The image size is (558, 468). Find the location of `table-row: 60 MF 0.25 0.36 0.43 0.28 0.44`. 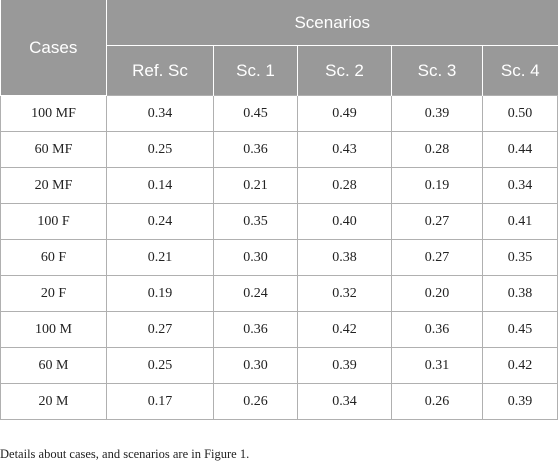

table-row: 60 MF 0.25 0.36 0.43 0.28 0.44 is located at coordinates (279, 149).